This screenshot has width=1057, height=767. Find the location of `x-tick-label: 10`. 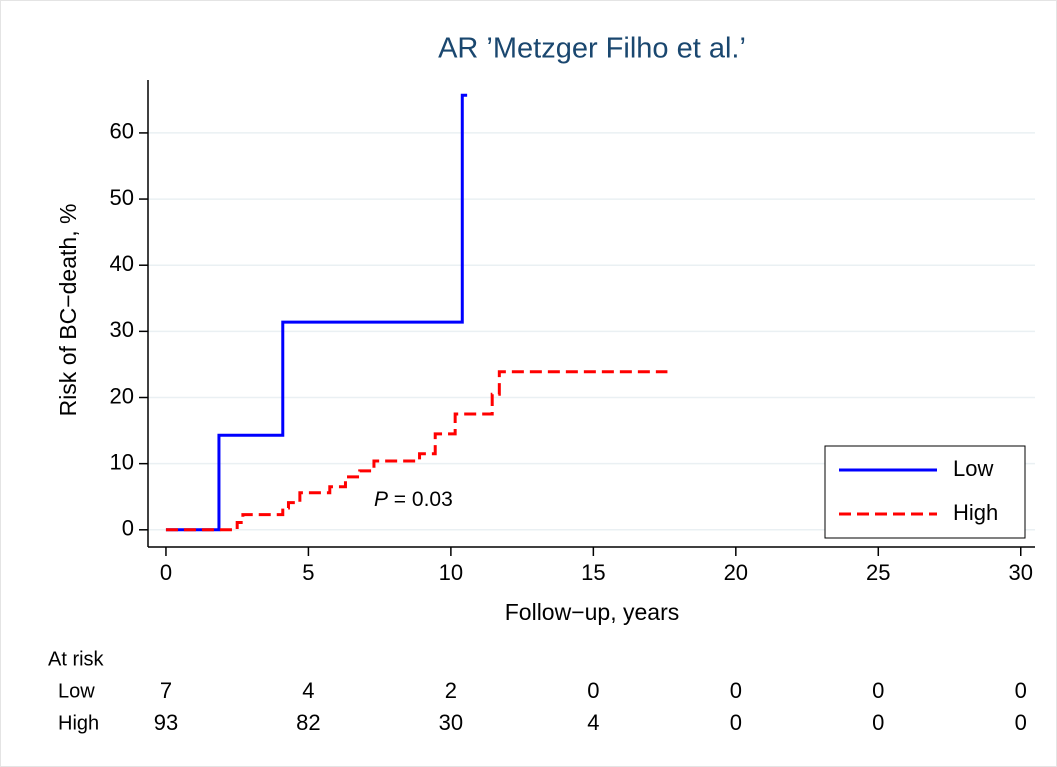

x-tick-label: 10 is located at coordinates (451, 572).